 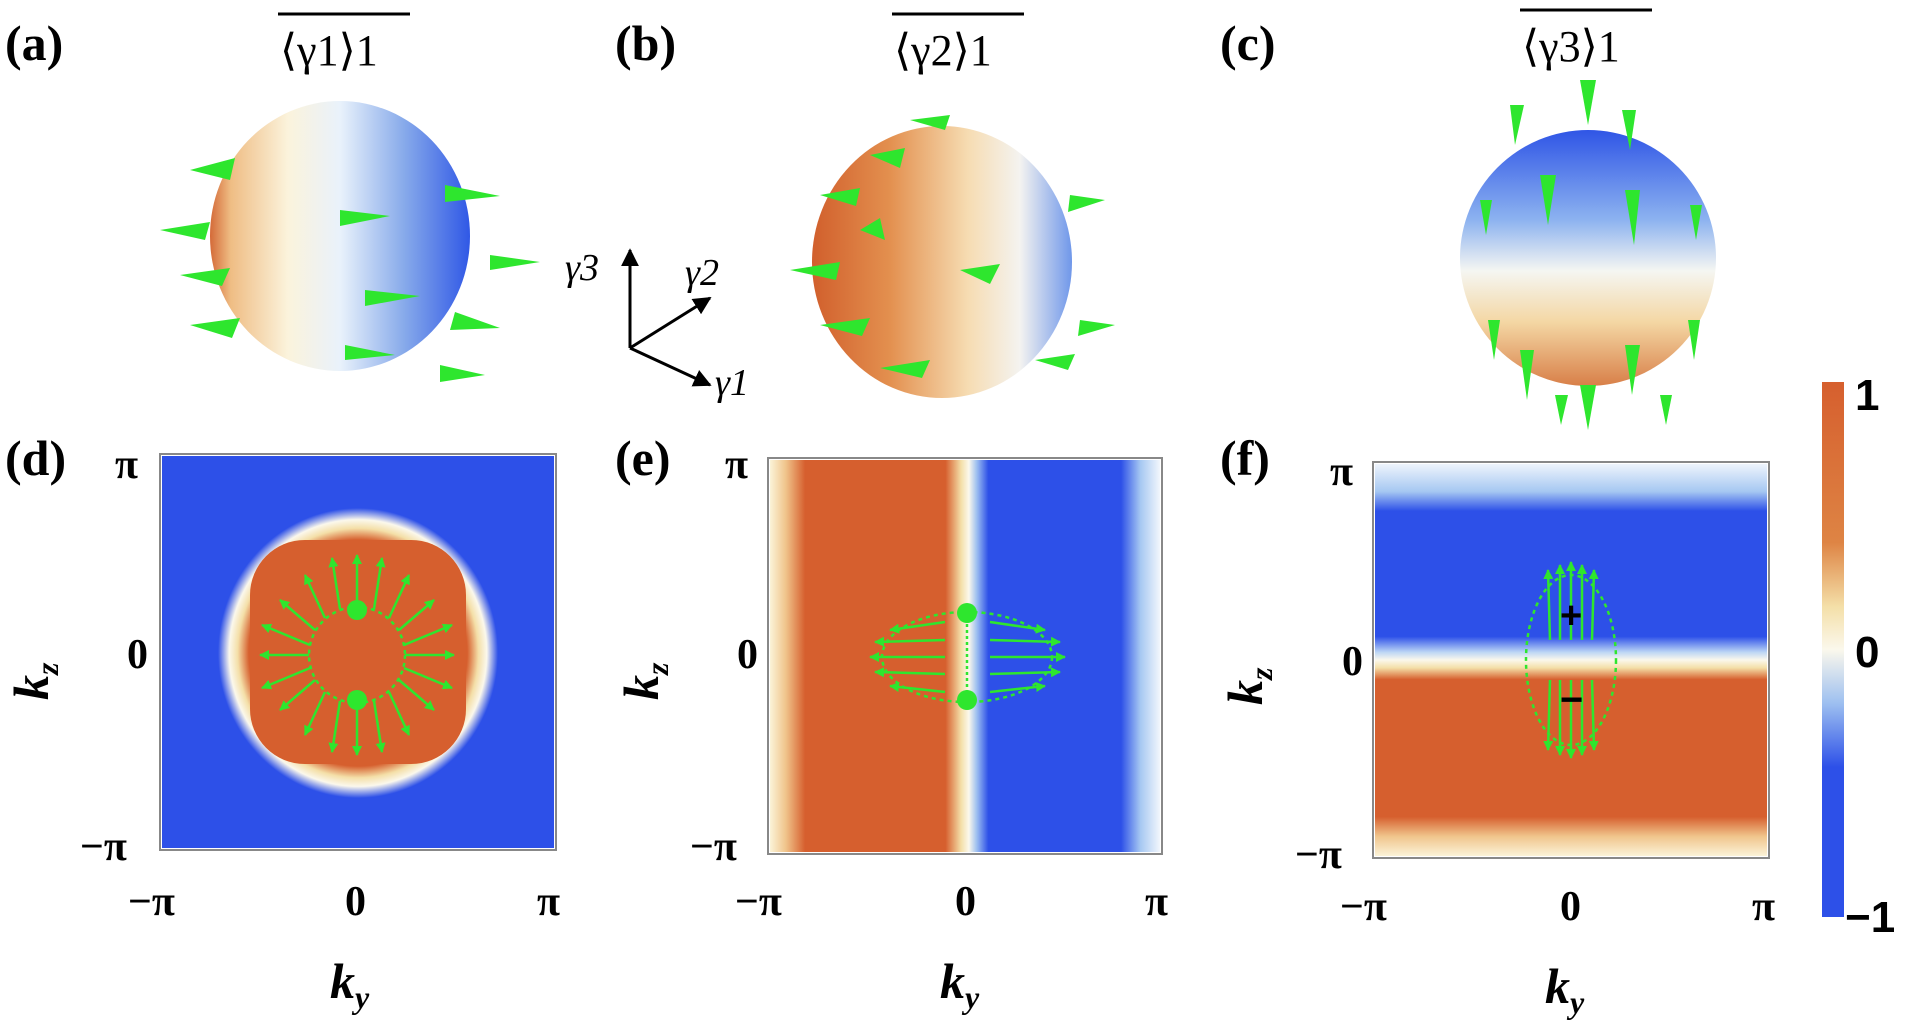 I want to click on triad-gamma2: γ2, so click(x=702, y=273).